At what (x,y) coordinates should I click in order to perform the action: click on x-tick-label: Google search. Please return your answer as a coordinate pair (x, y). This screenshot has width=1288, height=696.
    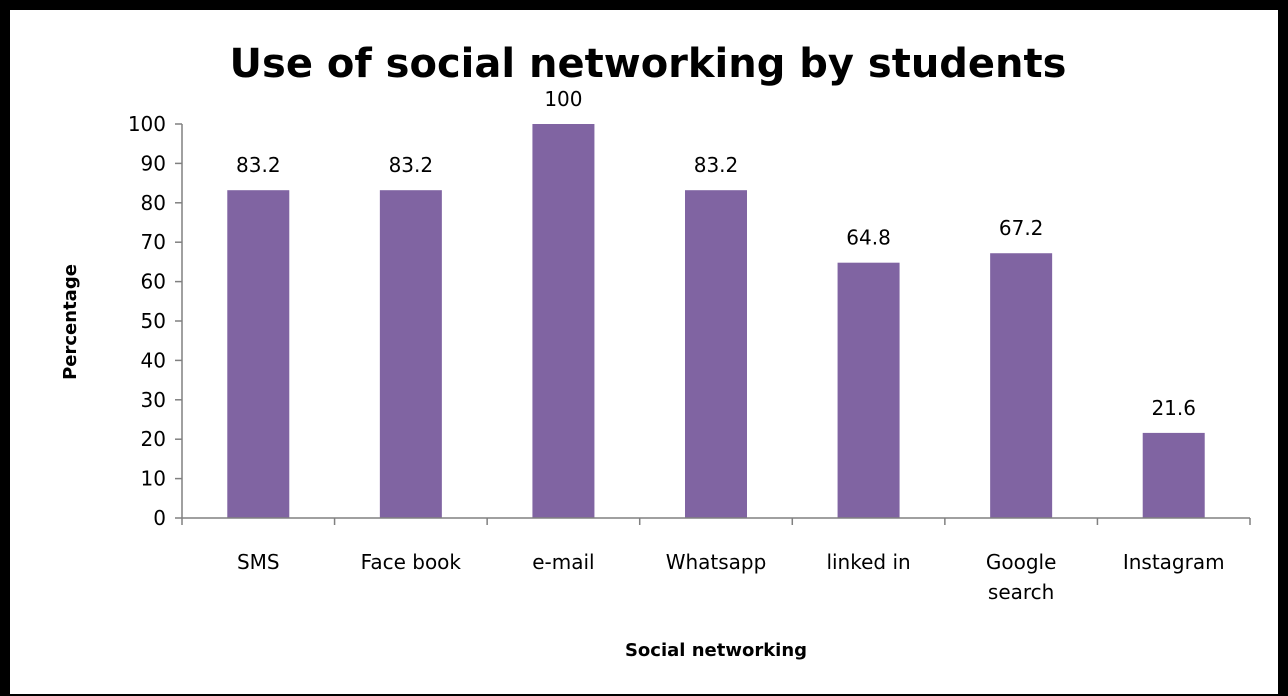
    Looking at the image, I should click on (1021, 577).